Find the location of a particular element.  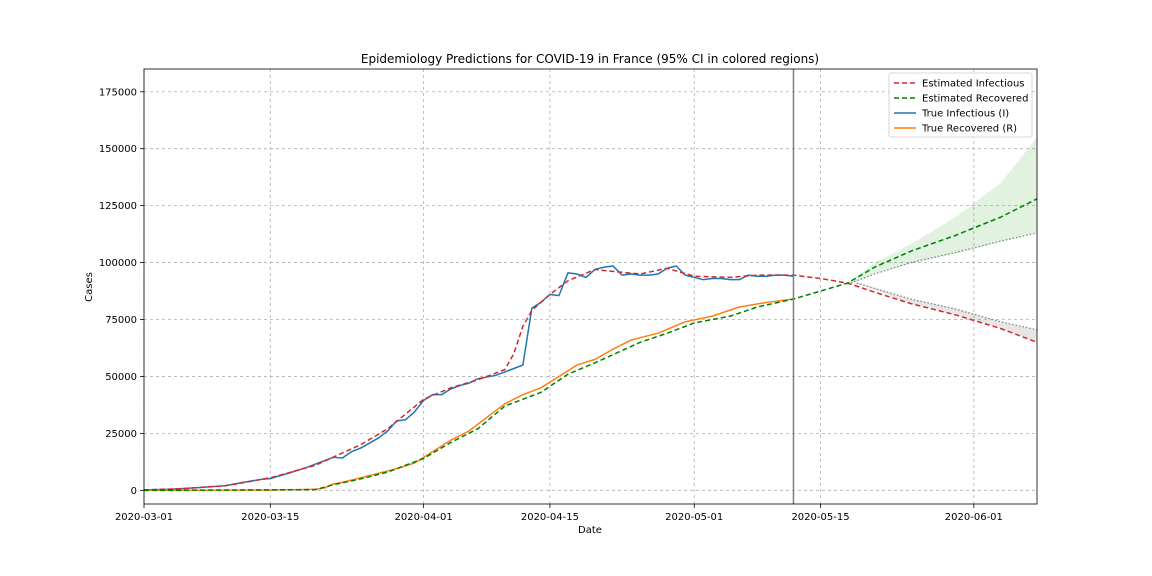

x-tick-label: 2020-04-01 is located at coordinates (424, 517).